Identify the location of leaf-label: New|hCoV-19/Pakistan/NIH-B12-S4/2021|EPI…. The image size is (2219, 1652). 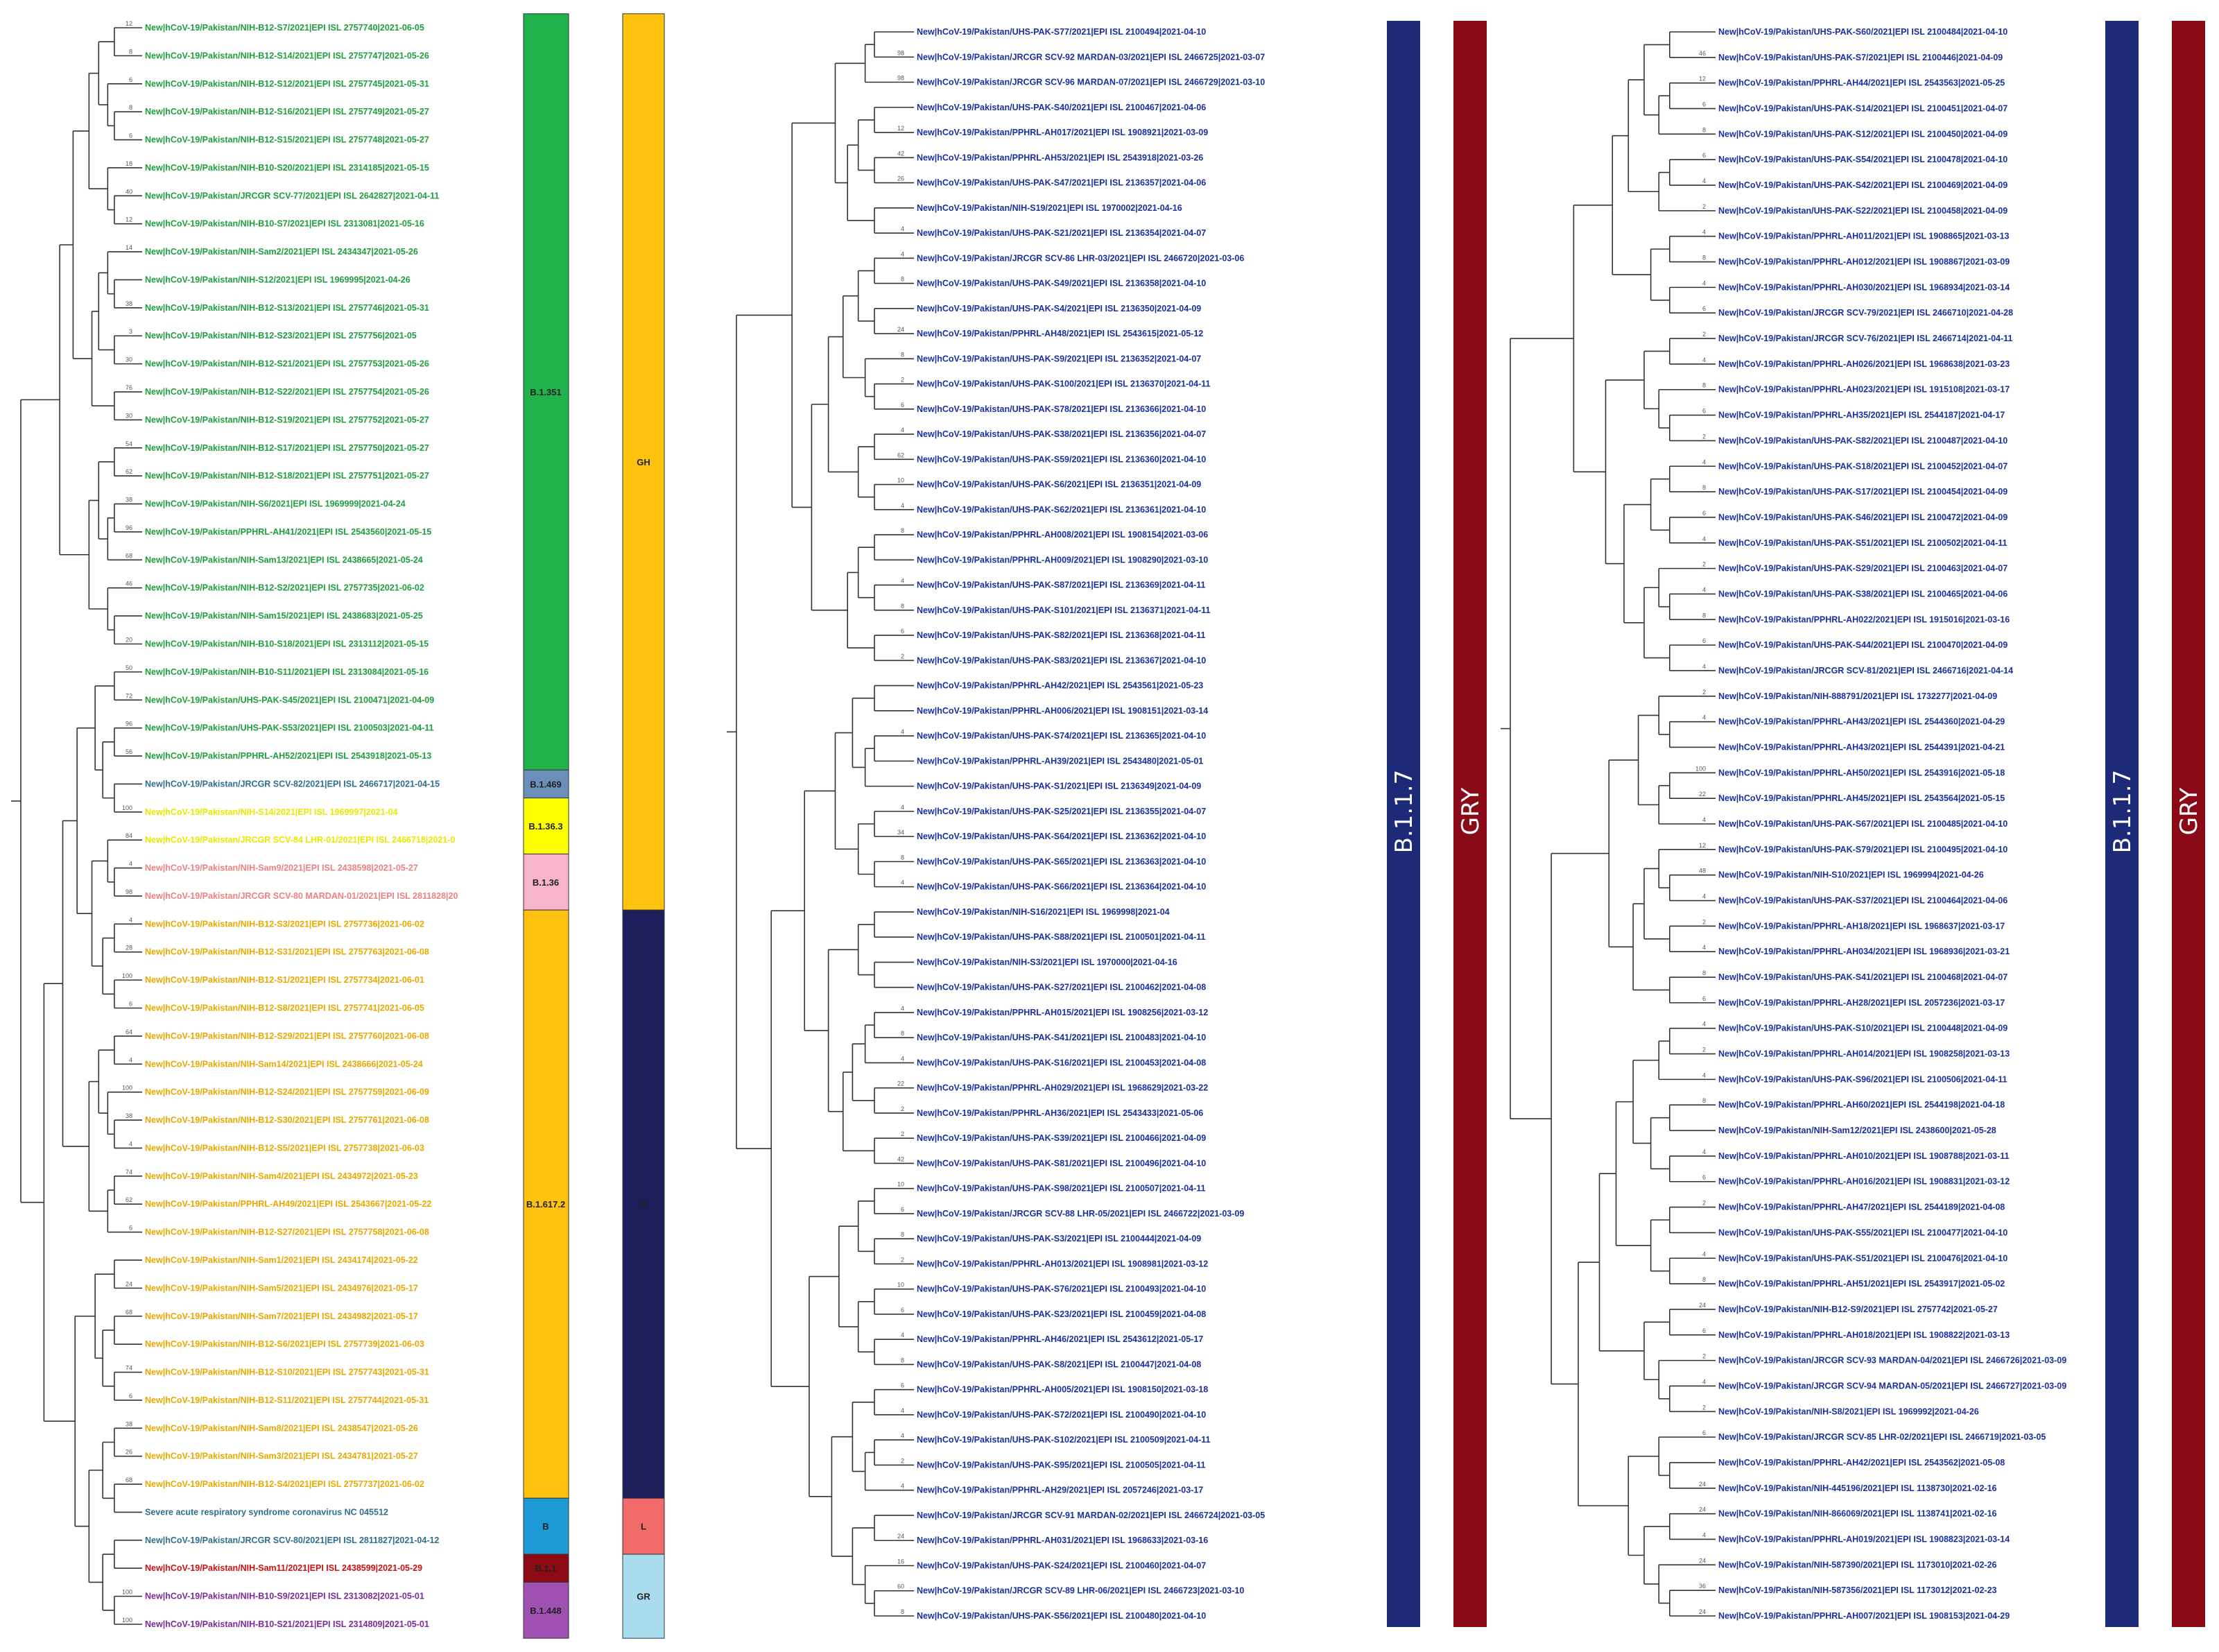
(285, 1484).